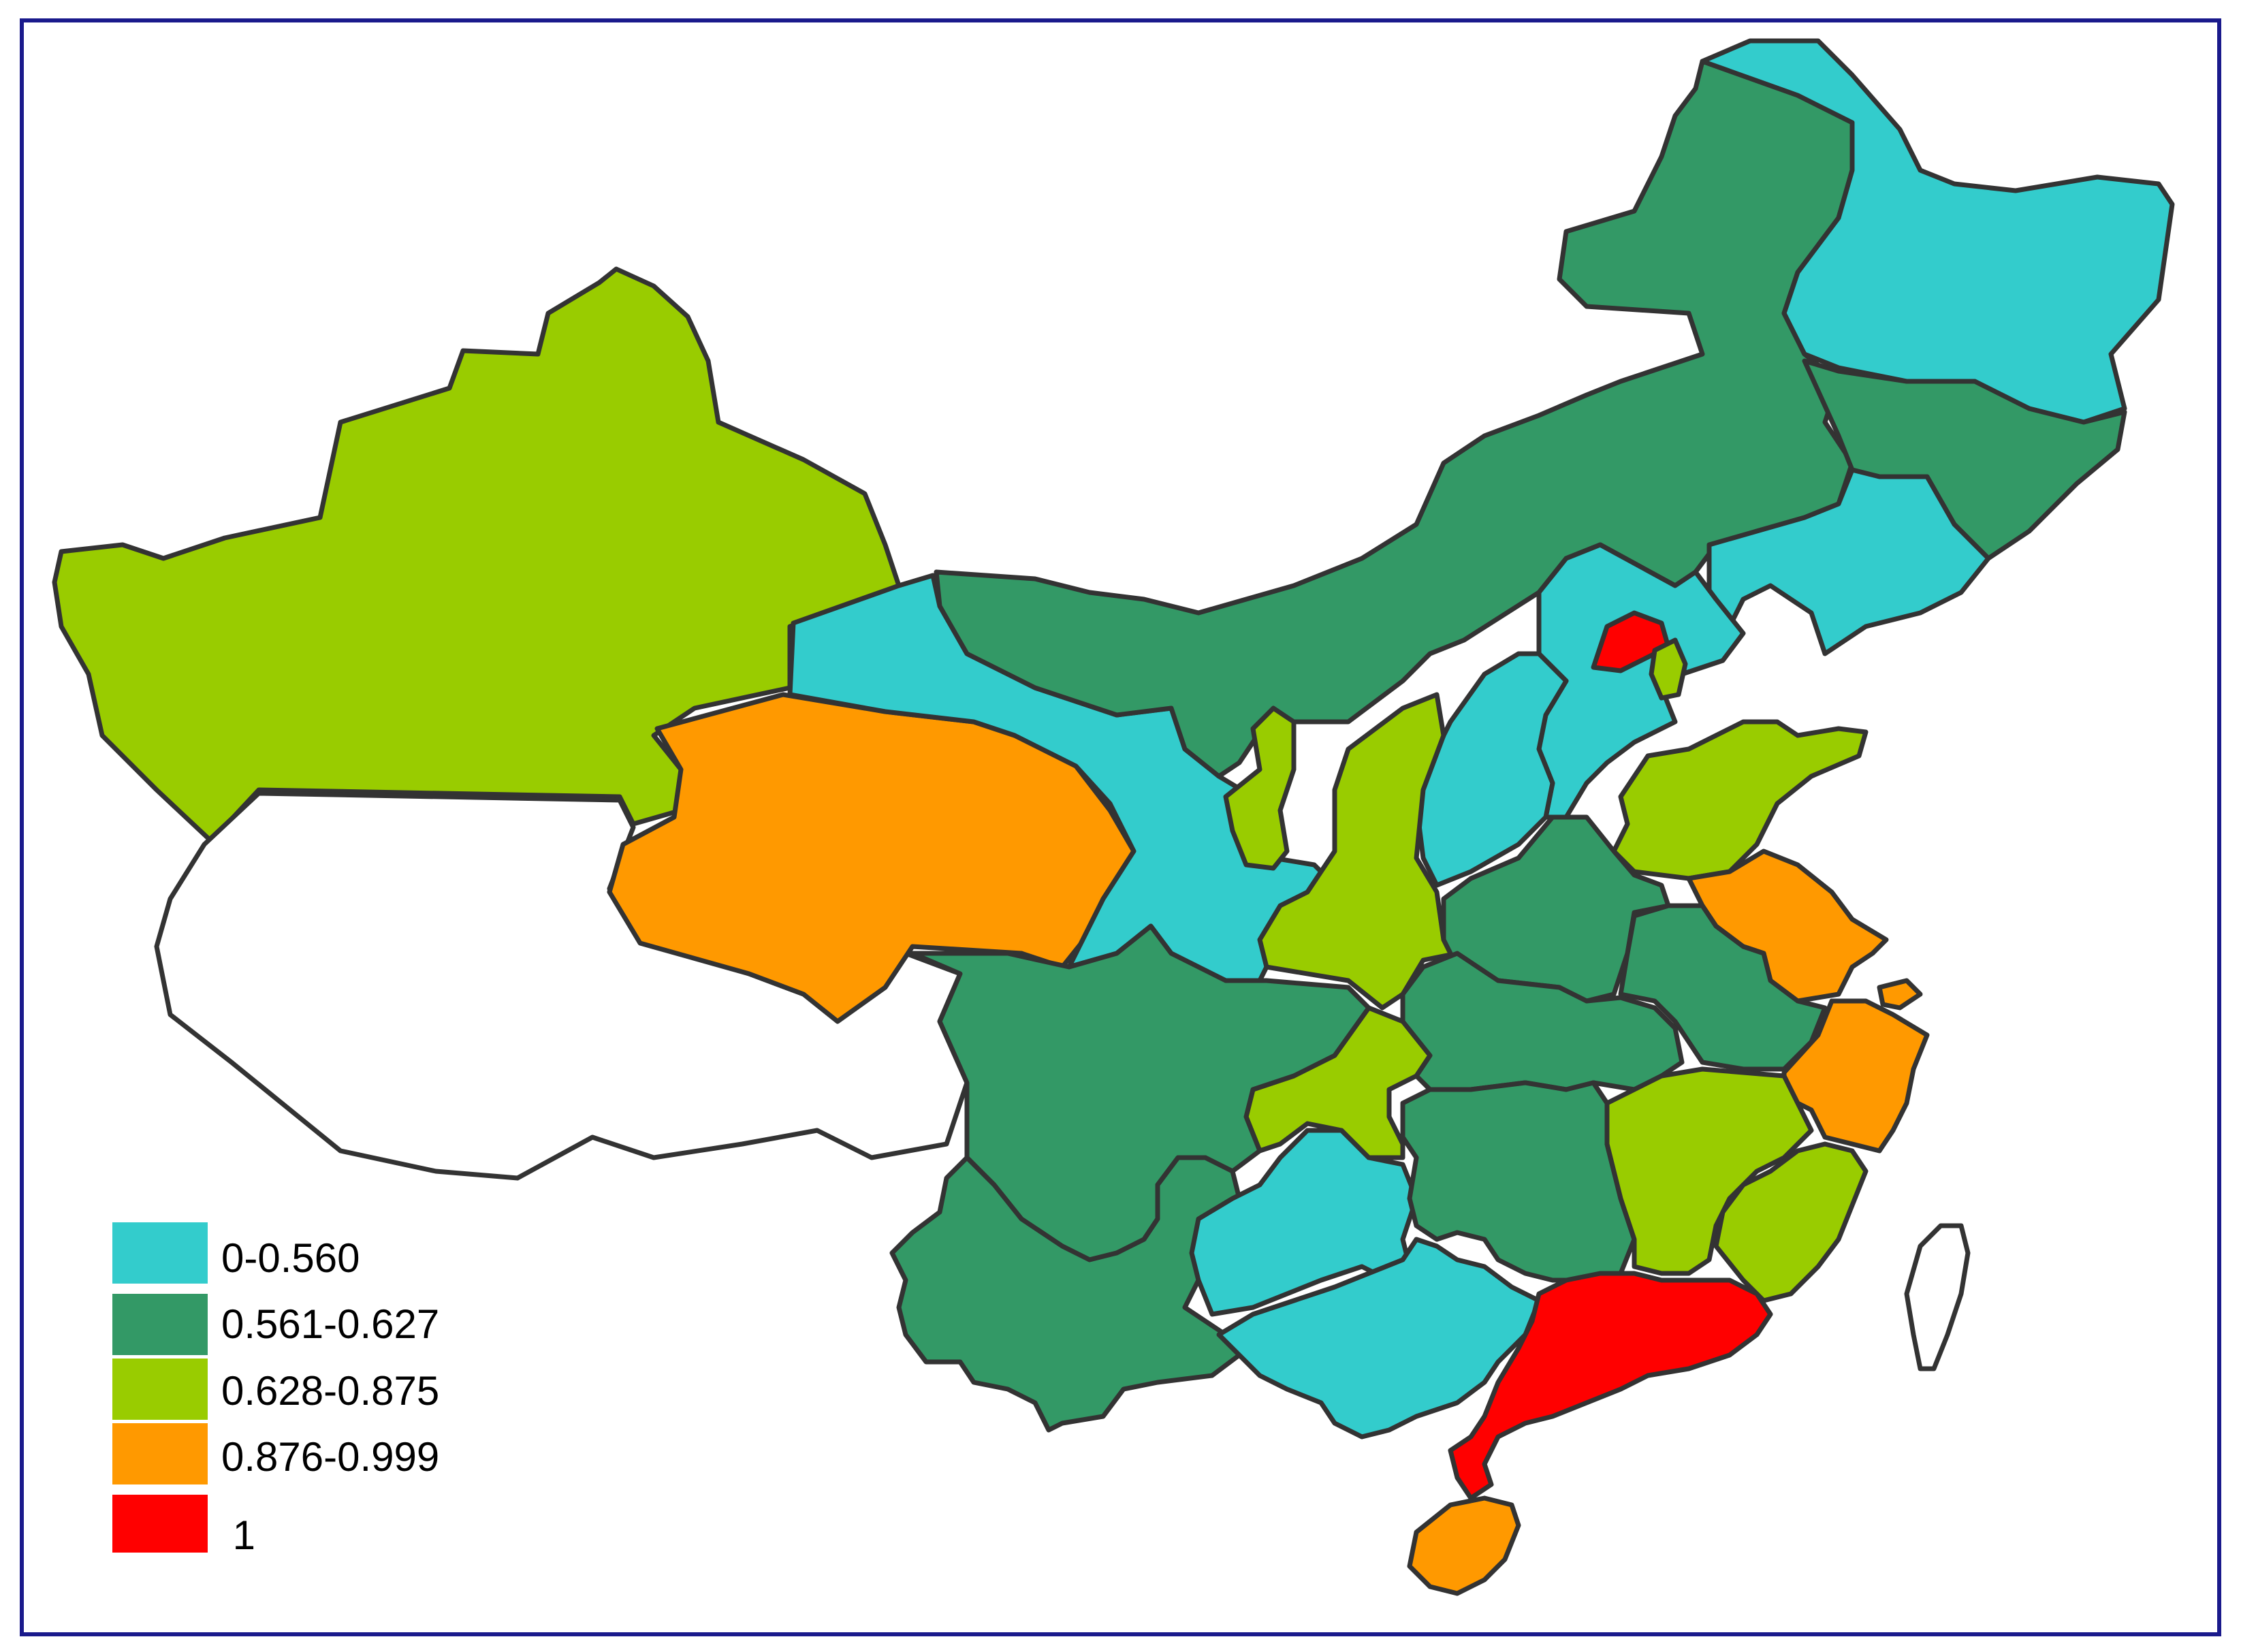 This screenshot has width=2241, height=1652. I want to click on region-beijing, so click(1631, 641).